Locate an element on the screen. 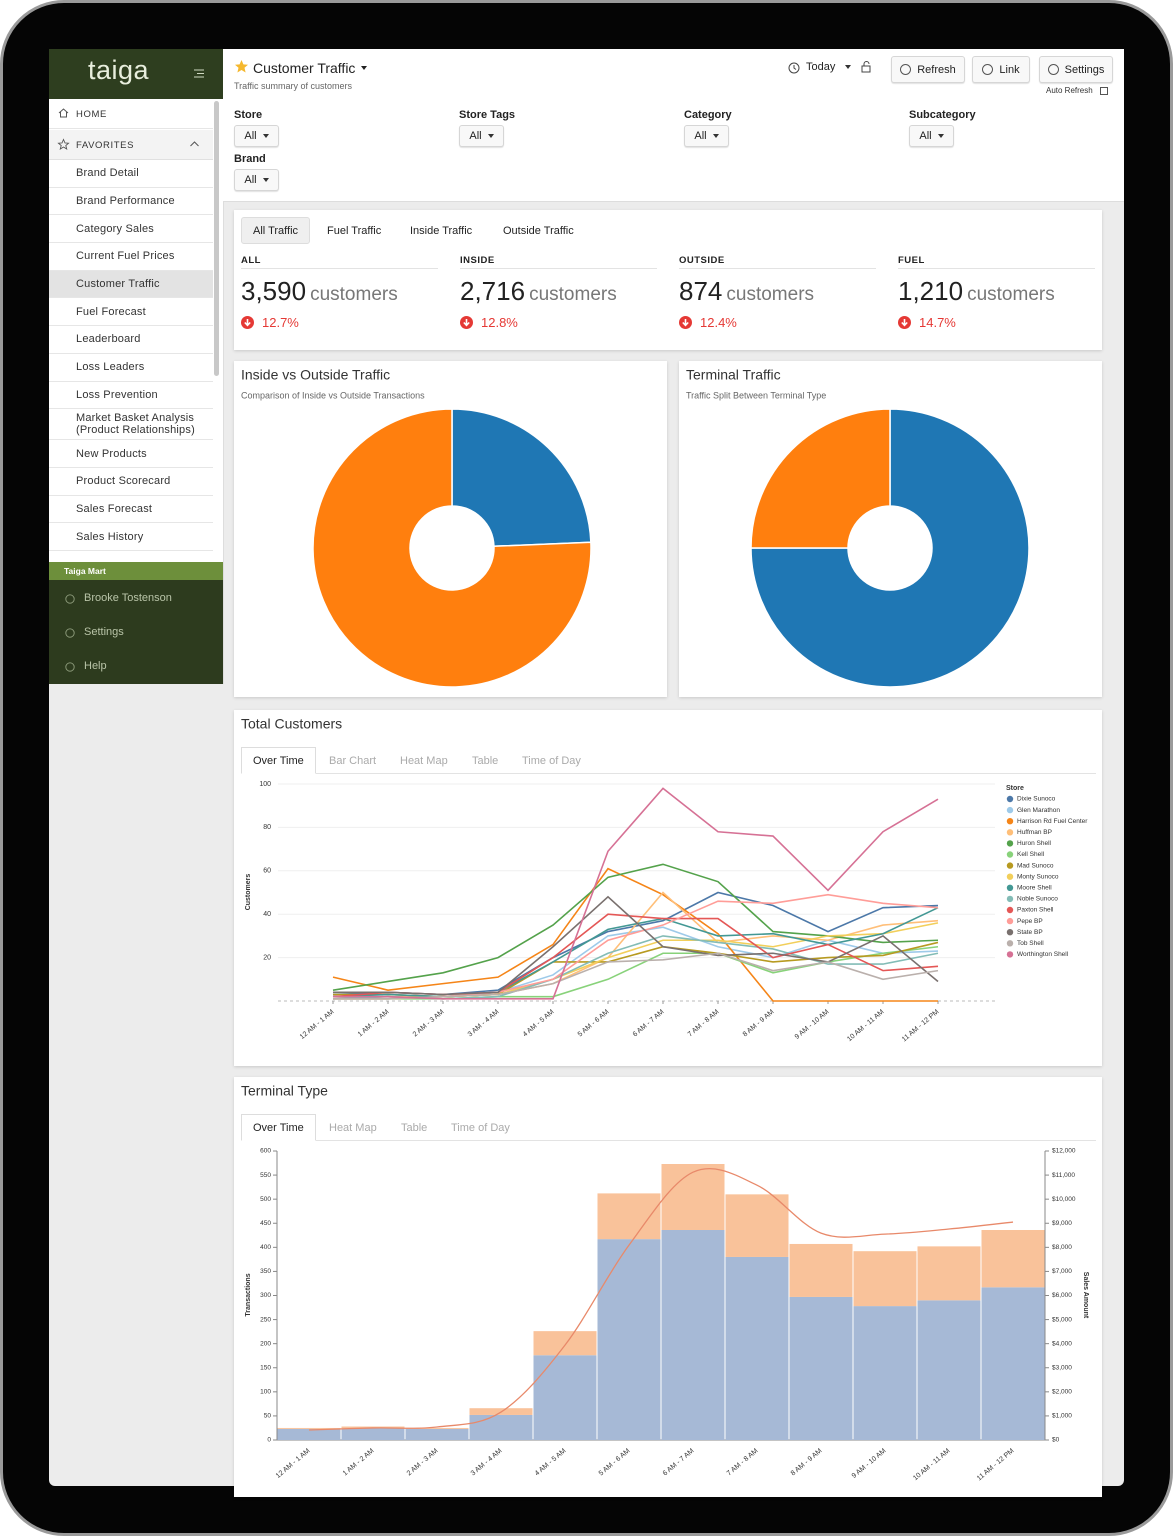 Image resolution: width=1173 pixels, height=1536 pixels. nav-item: Leaderboard is located at coordinates (131, 340).